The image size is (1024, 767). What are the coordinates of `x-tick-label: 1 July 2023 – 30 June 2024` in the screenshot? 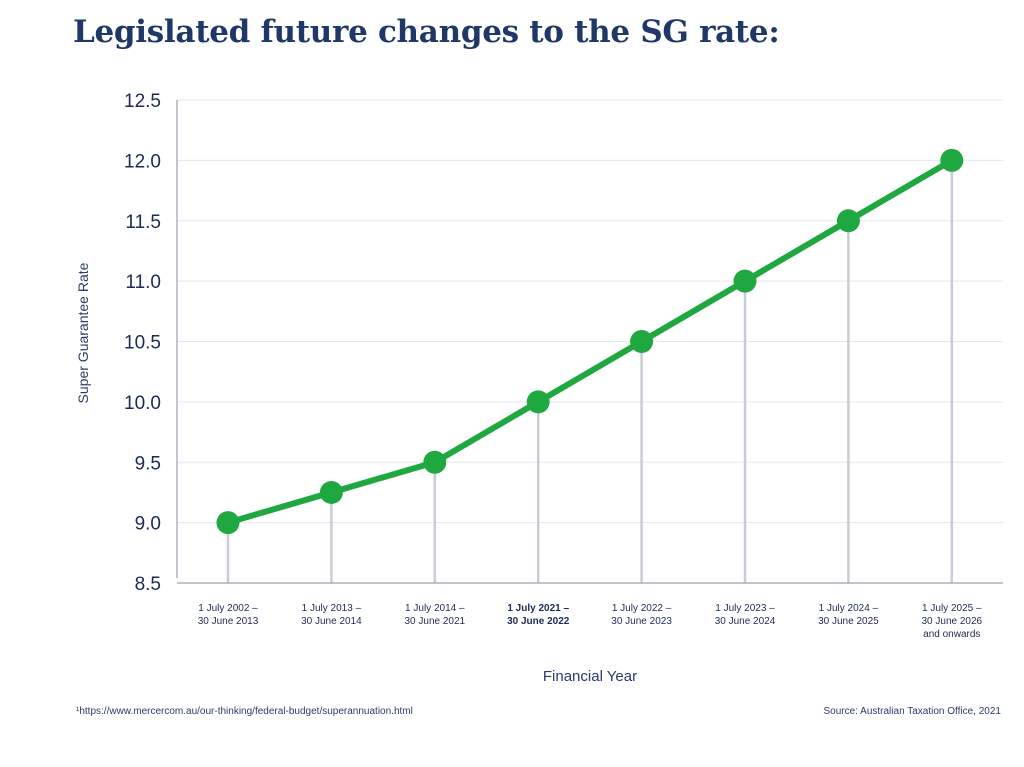 It's located at (745, 615).